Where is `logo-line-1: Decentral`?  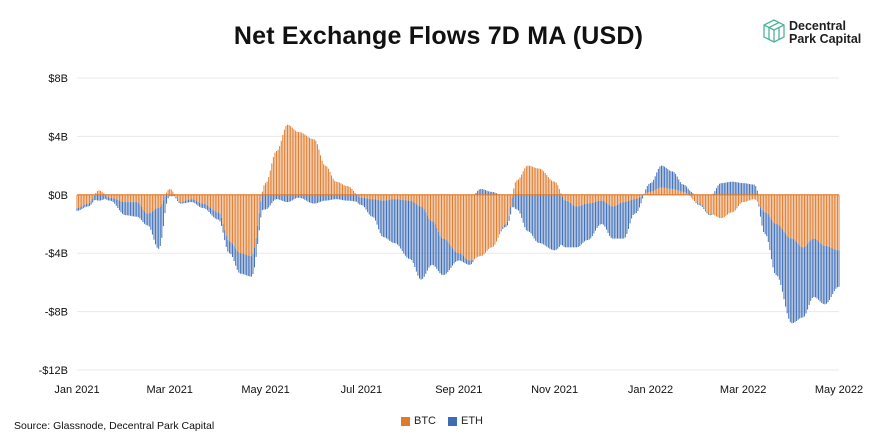
logo-line-1: Decentral is located at coordinates (817, 26).